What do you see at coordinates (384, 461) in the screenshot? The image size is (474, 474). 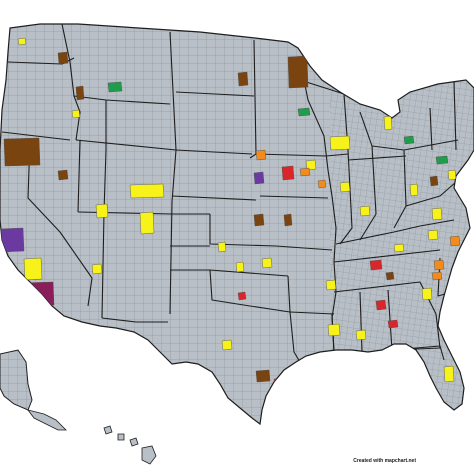 I see `map-credit: Created with mapchart.net` at bounding box center [384, 461].